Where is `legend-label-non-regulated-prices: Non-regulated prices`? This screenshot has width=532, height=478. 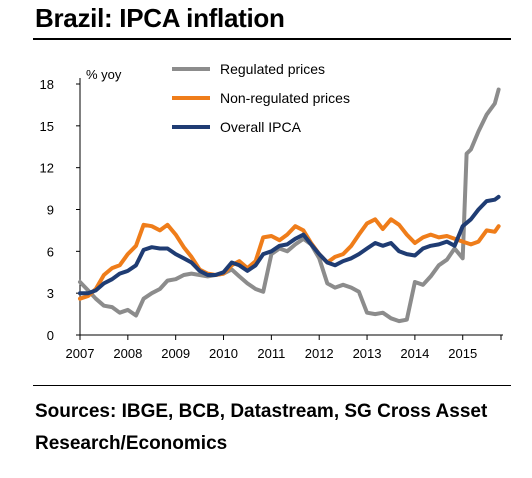
legend-label-non-regulated-prices: Non-regulated prices is located at coordinates (285, 98).